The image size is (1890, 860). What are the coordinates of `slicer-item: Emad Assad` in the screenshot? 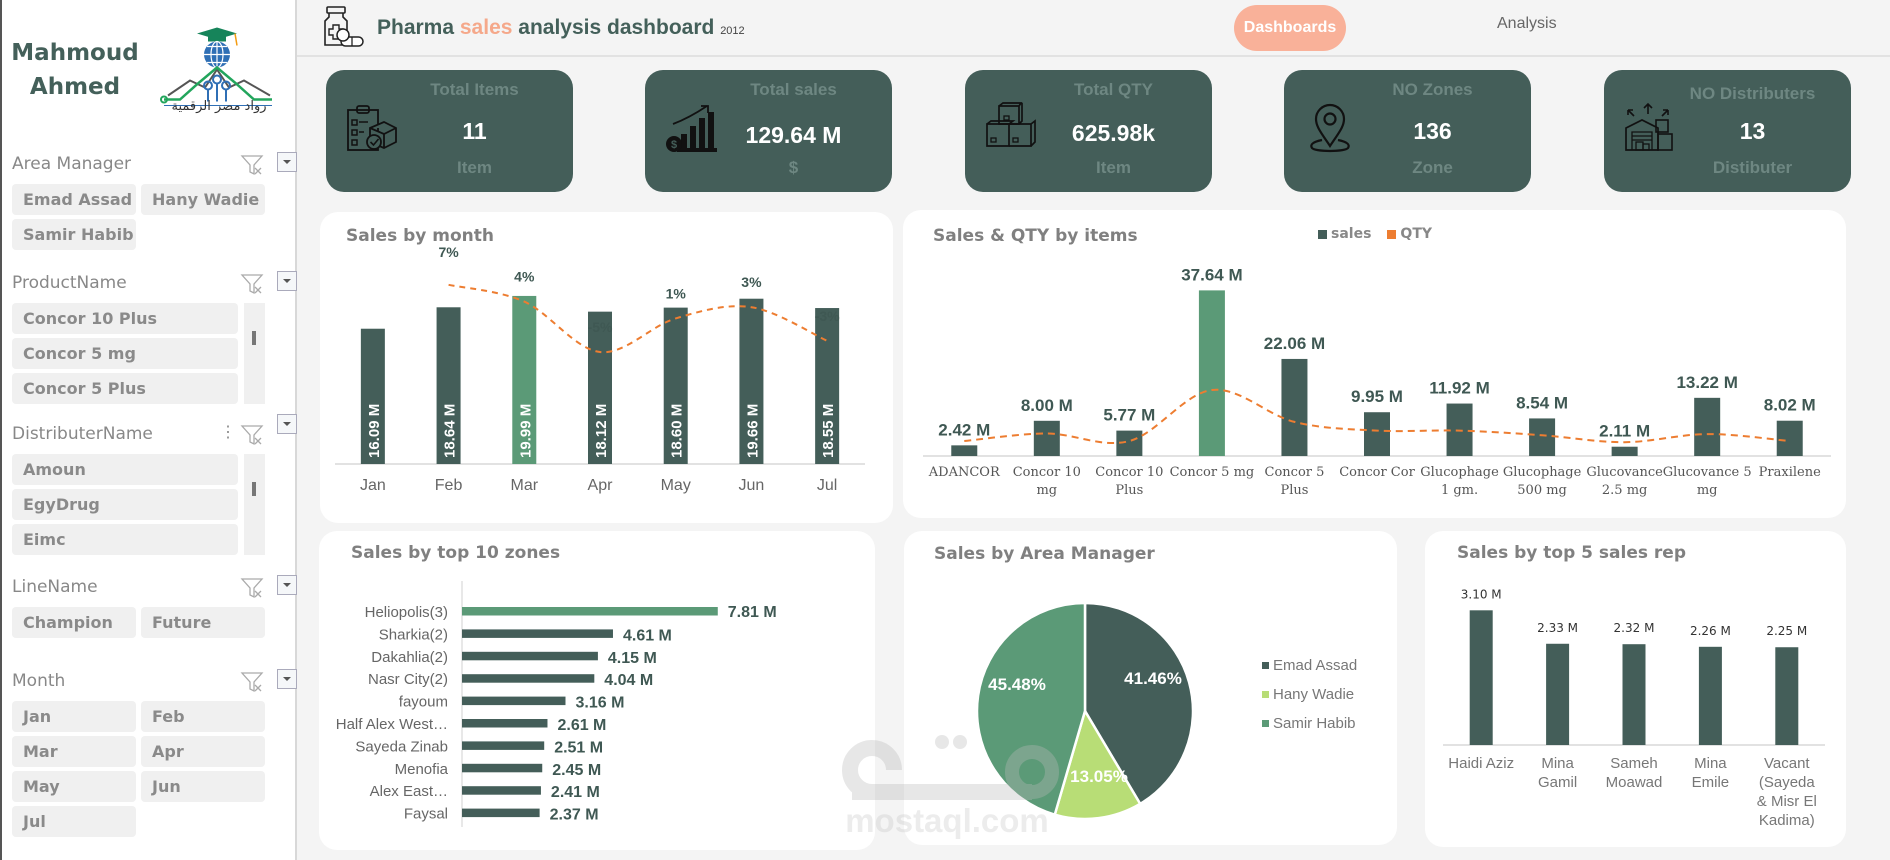 It's located at (74, 199).